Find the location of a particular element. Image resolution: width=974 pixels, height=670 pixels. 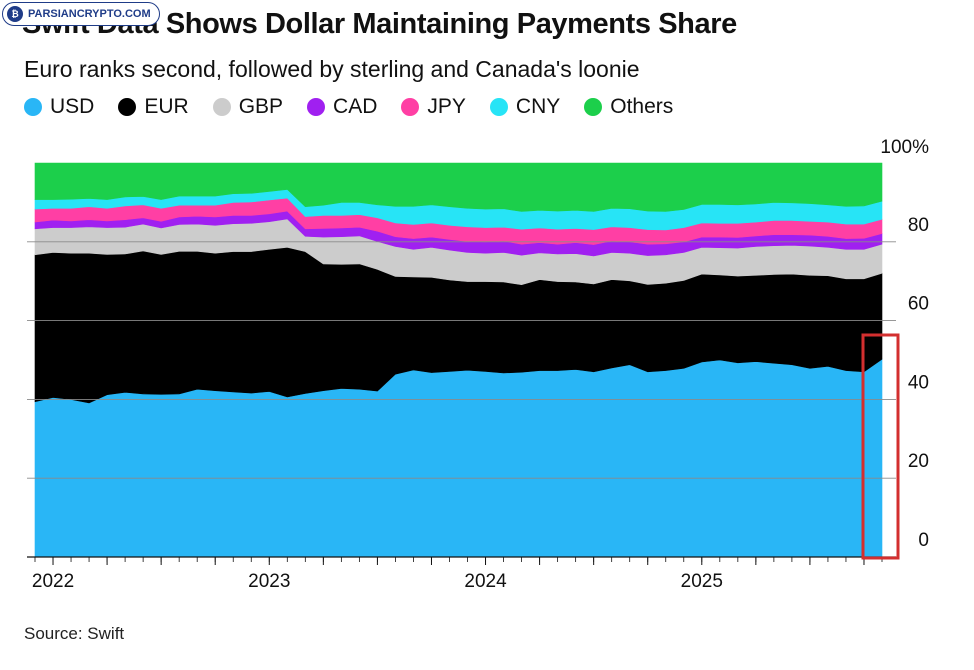

legend-item-eur: EUR is located at coordinates (153, 107).